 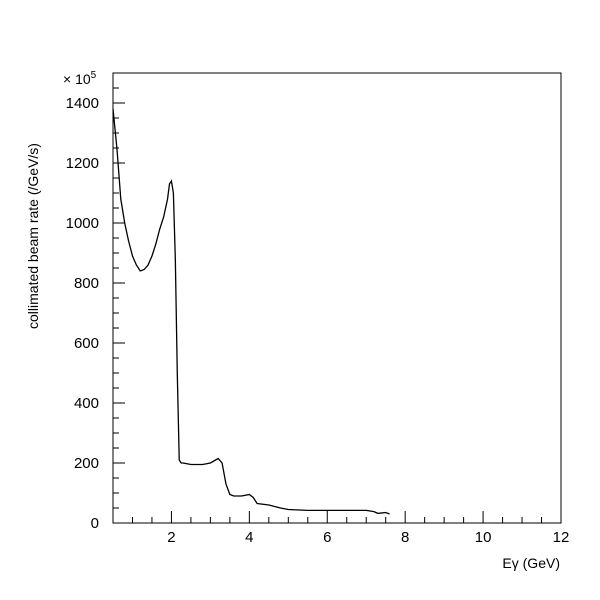 I want to click on x-axis-tick-labels: 2 4 6 8 10 12, so click(x=368, y=537).